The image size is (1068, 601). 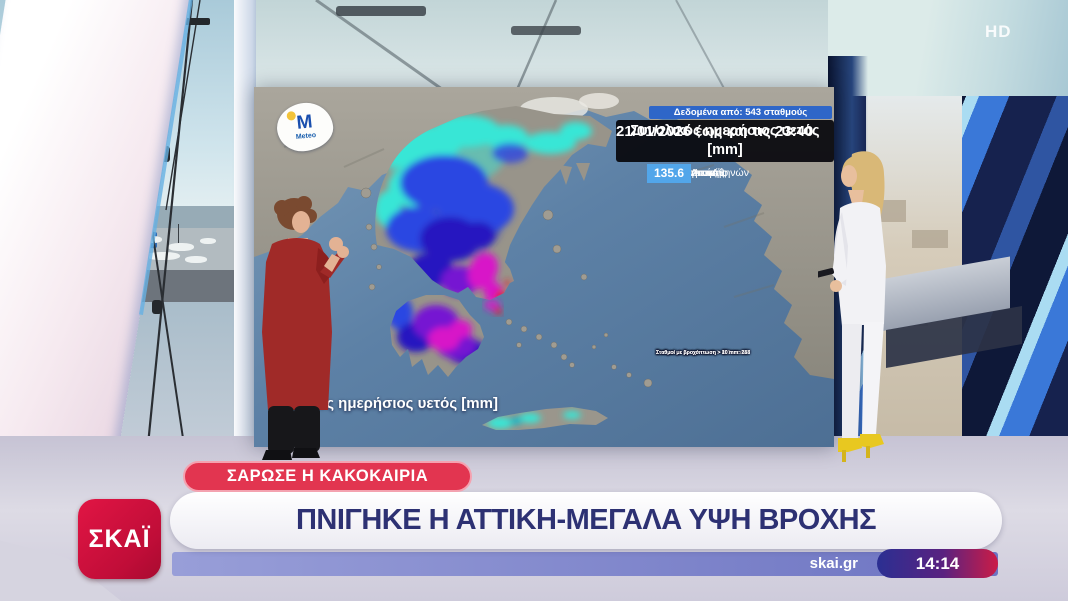 I want to click on legend-line: Σταθμοί με βροχόπτωση > 100 mm: 41, so click(x=703, y=353).